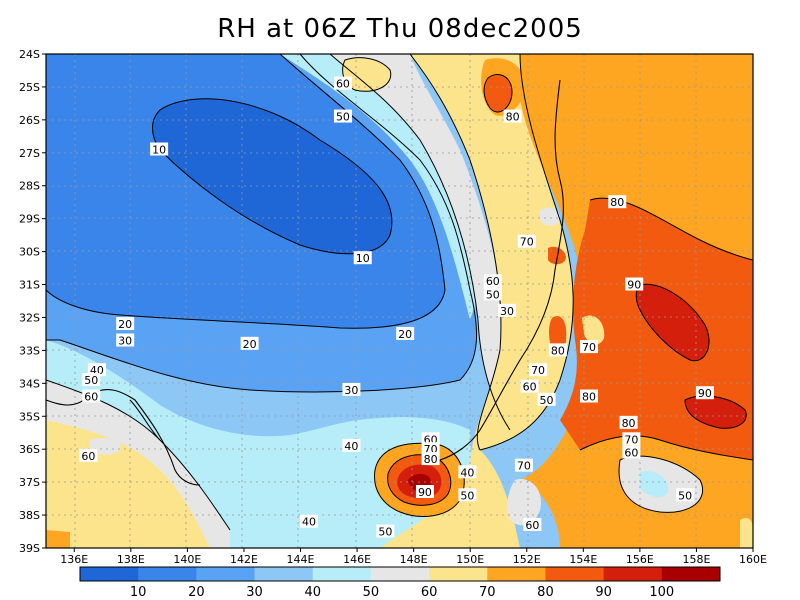 The width and height of the screenshot is (800, 600). Describe the element at coordinates (29, 54) in the screenshot. I see `y-tick-label: 24S` at that location.